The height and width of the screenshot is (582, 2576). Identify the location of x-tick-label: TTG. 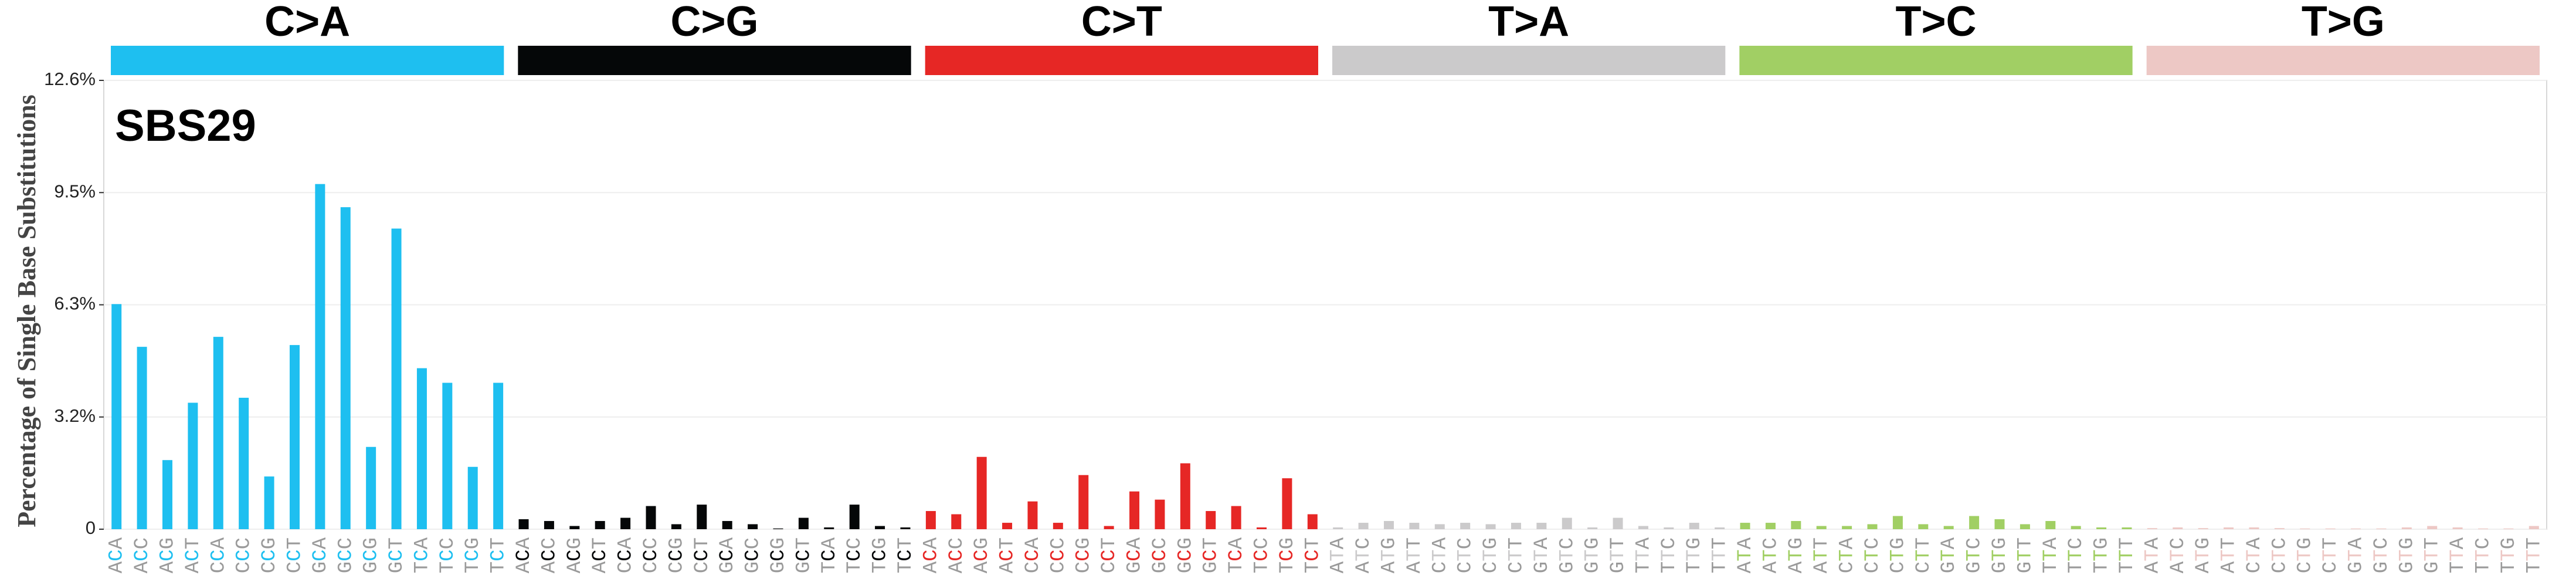
(1695, 555).